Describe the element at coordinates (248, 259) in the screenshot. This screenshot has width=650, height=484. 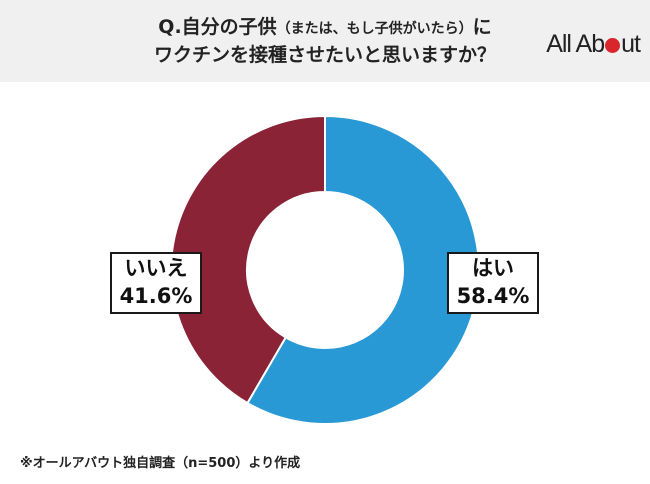
I see `donut-slice-no` at that location.